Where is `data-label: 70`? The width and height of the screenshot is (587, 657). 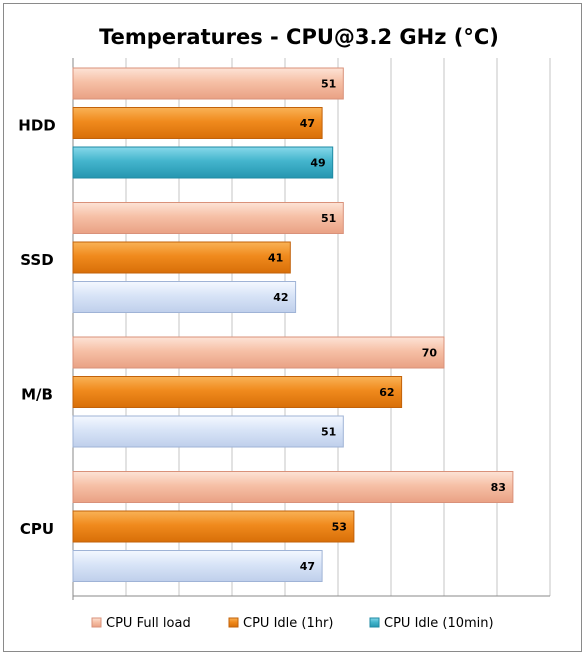
data-label: 70 is located at coordinates (430, 353).